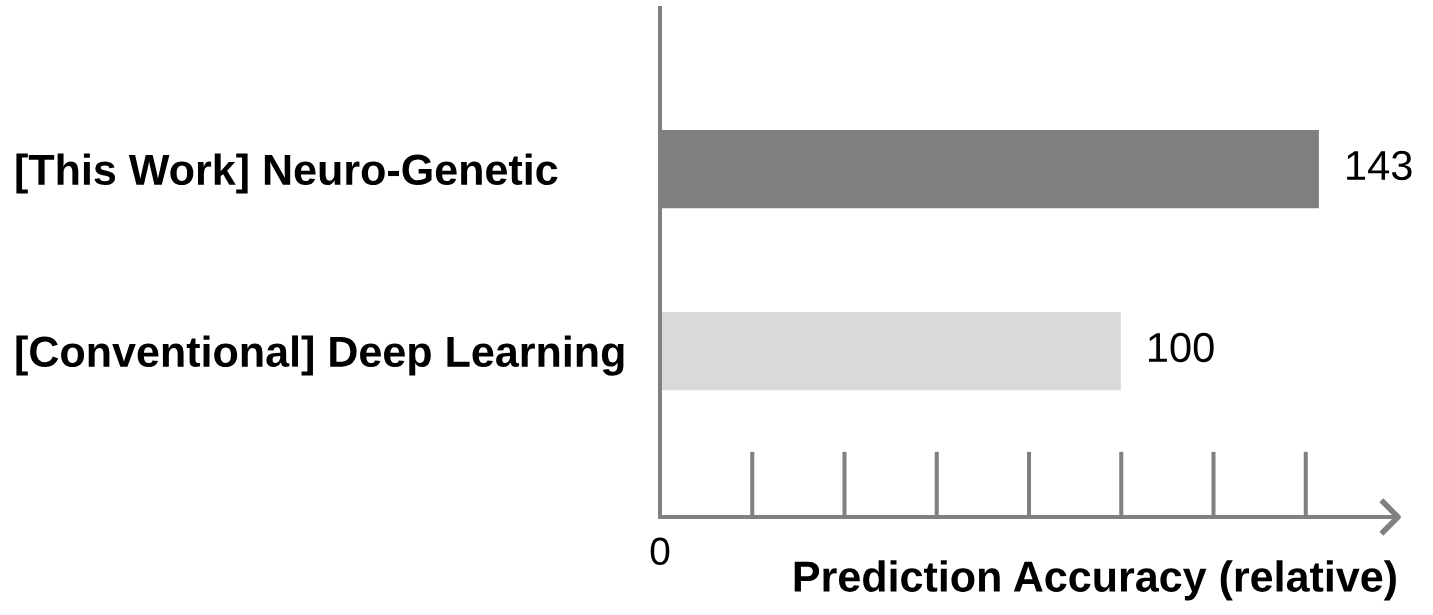 The height and width of the screenshot is (615, 1433). What do you see at coordinates (1379, 165) in the screenshot?
I see `data-label: 143` at bounding box center [1379, 165].